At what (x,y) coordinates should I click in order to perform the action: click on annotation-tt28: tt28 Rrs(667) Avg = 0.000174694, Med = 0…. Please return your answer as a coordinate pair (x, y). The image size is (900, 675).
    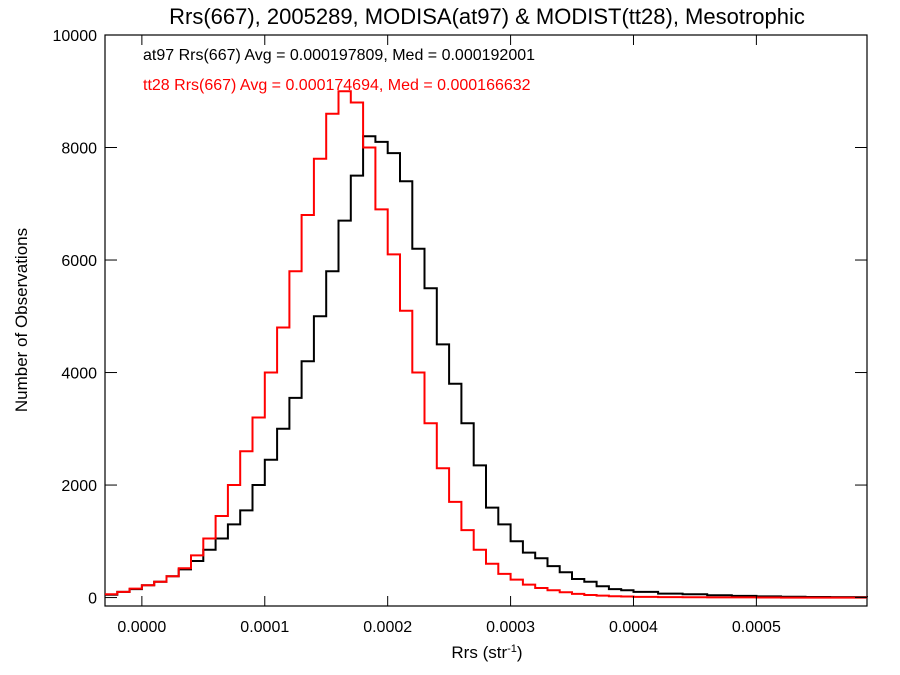
    Looking at the image, I should click on (337, 85).